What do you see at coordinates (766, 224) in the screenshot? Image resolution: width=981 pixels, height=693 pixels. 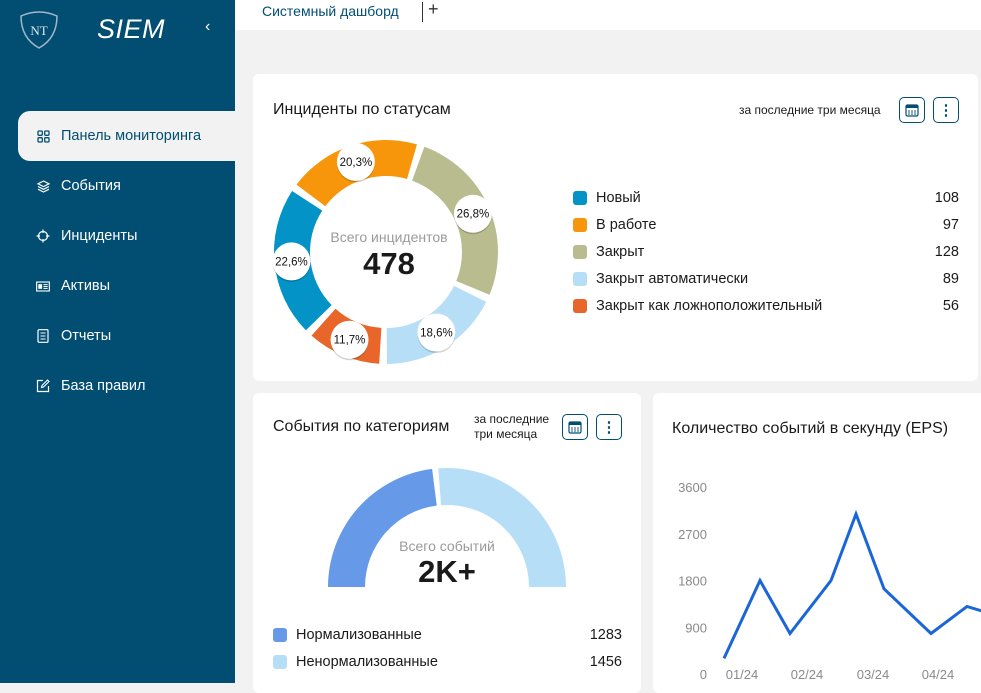 I see `legend-item: В работе 97` at bounding box center [766, 224].